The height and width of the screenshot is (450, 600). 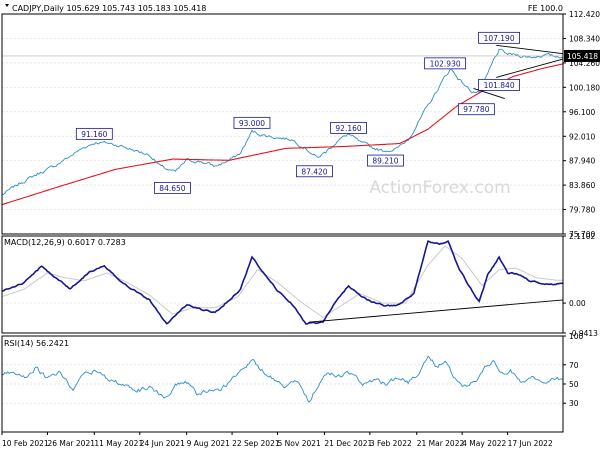 I want to click on price-annotation-label: 89.210, so click(x=385, y=161).